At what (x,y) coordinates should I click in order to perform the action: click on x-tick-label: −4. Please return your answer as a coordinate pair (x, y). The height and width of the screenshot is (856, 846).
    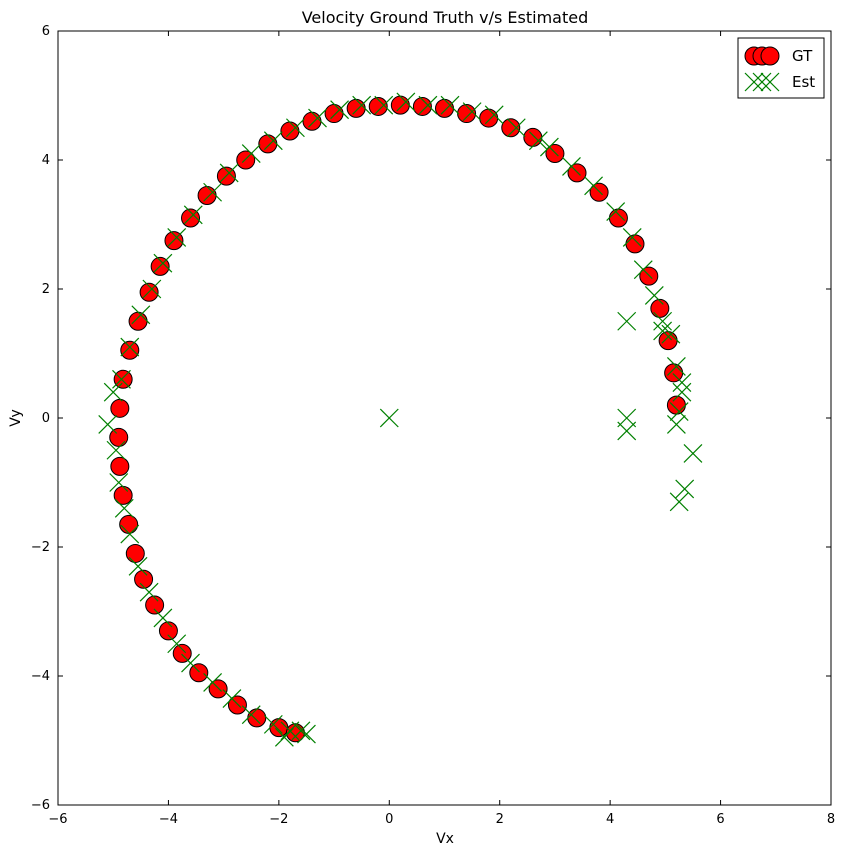
    Looking at the image, I should click on (168, 819).